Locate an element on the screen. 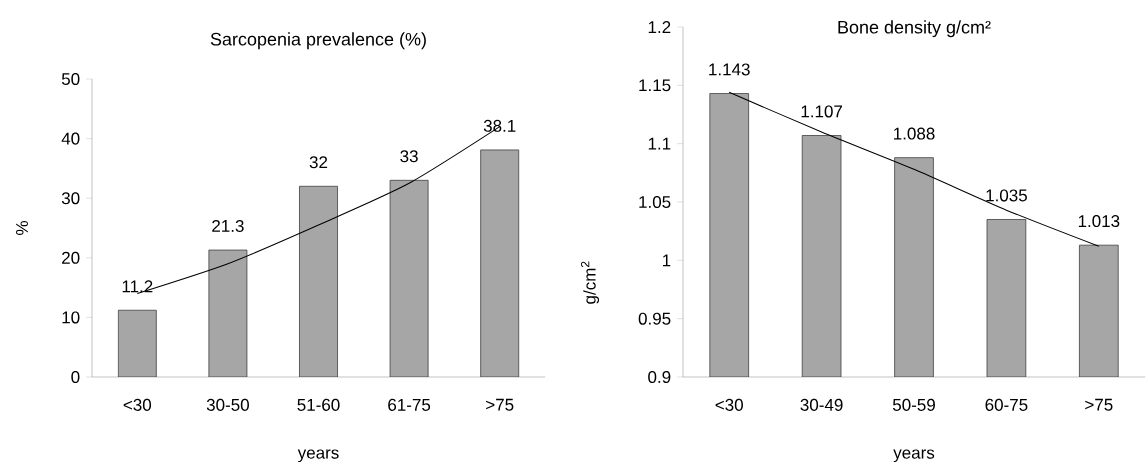 This screenshot has height=466, width=1148. y-tick-label: 30 is located at coordinates (70, 198).